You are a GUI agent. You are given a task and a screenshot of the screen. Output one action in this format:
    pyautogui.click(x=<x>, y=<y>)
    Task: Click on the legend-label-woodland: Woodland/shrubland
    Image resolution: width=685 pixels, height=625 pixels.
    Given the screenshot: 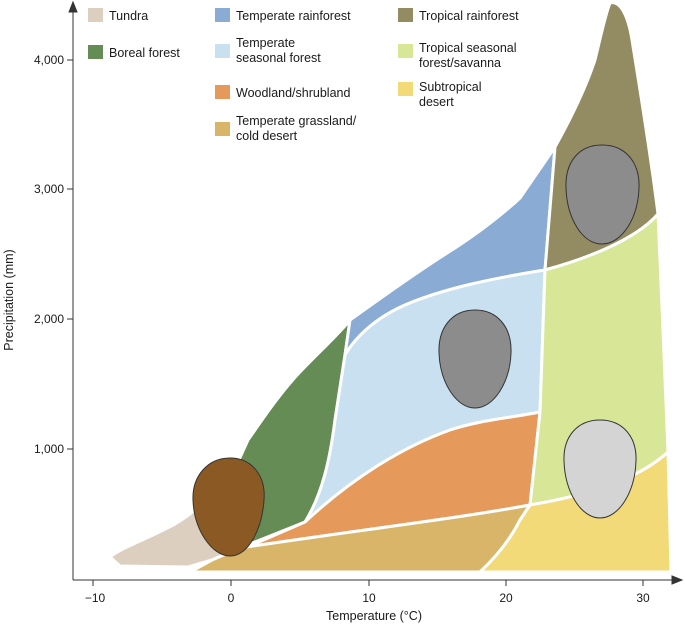 What is the action you would take?
    pyautogui.click(x=293, y=93)
    